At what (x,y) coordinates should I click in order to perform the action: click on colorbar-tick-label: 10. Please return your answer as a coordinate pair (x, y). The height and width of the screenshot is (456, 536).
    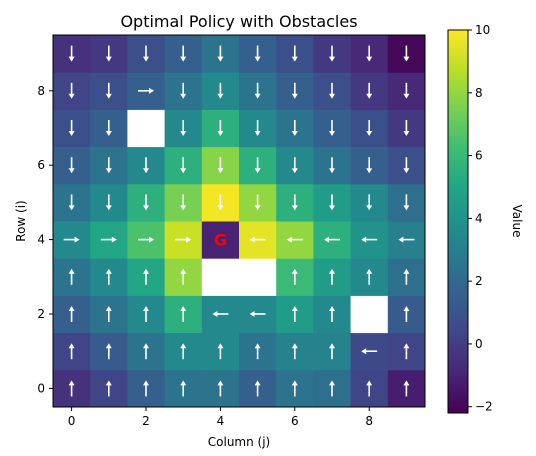
    Looking at the image, I should click on (482, 30).